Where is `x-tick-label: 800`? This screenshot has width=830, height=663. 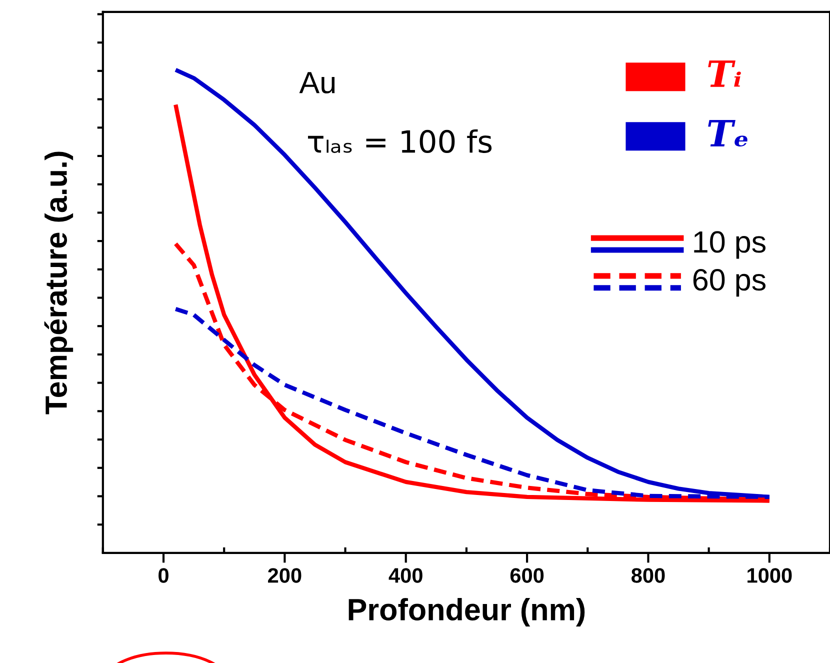
x-tick-label: 800 is located at coordinates (648, 575).